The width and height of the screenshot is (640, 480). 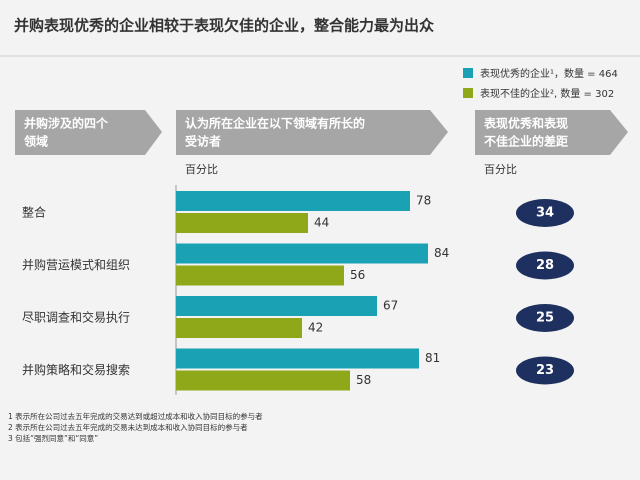 I want to click on legend-label: 表现优秀的企业¹，数量 = 464, so click(x=549, y=73).